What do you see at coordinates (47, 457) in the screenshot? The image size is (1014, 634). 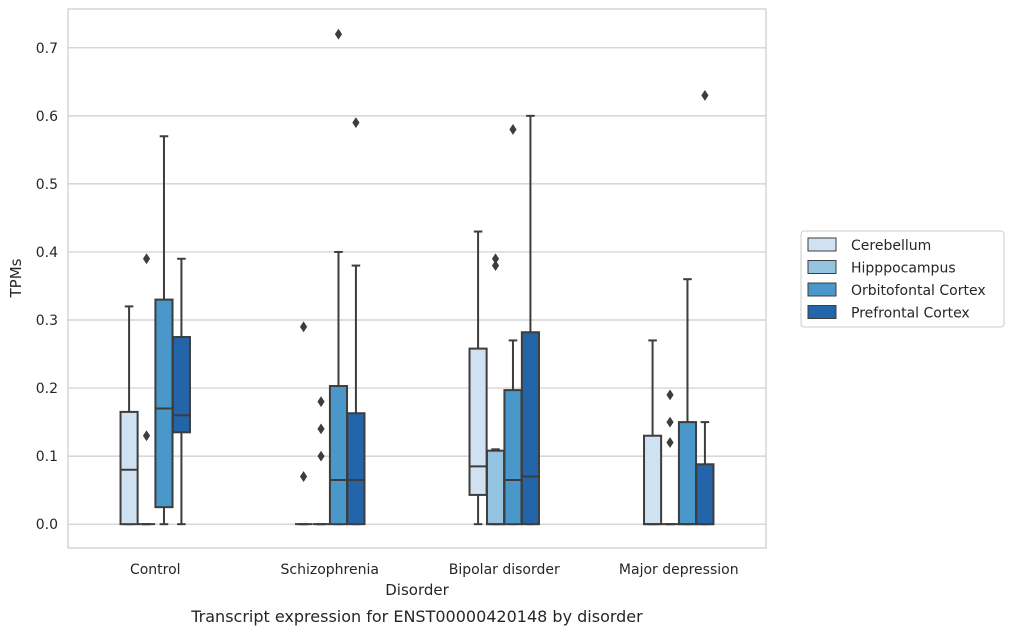 I see `y-tick-label: 0.1` at bounding box center [47, 457].